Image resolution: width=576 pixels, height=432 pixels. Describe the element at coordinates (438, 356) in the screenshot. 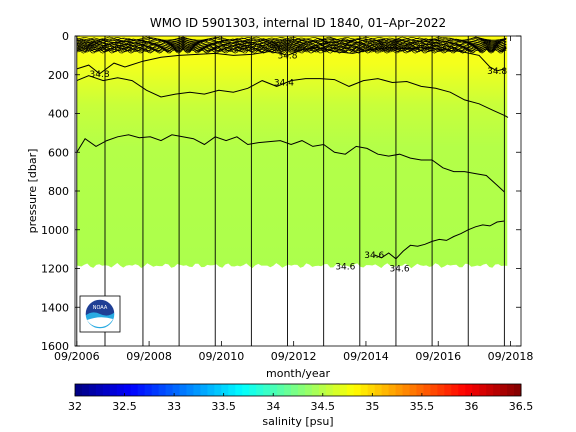

I see `x-tick-label: 09/2016` at that location.